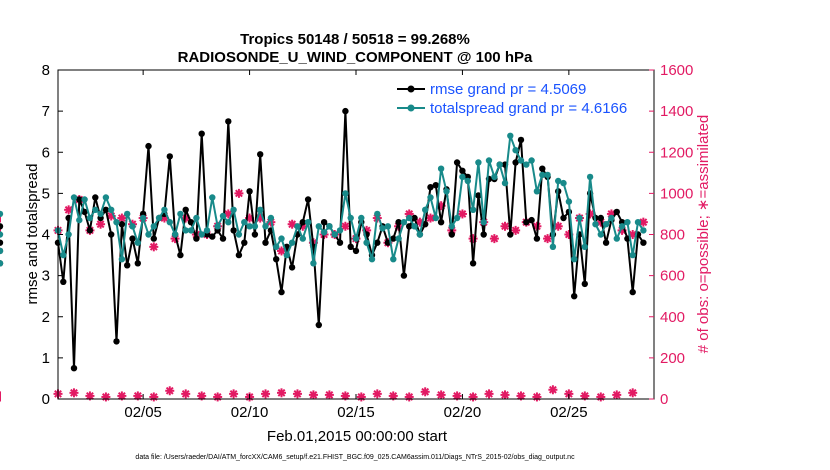 This screenshot has height=470, width=830. I want to click on legend-label-rmse: rmse grand pr = 4.5069, so click(508, 89).